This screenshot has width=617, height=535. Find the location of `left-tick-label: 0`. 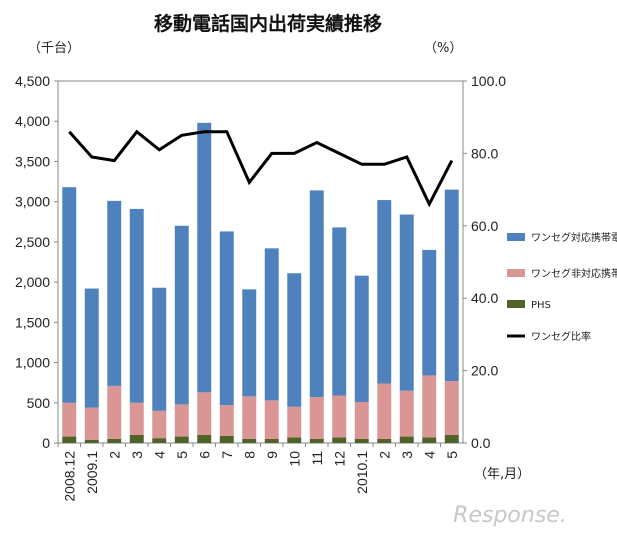

left-tick-label: 0 is located at coordinates (46, 443).